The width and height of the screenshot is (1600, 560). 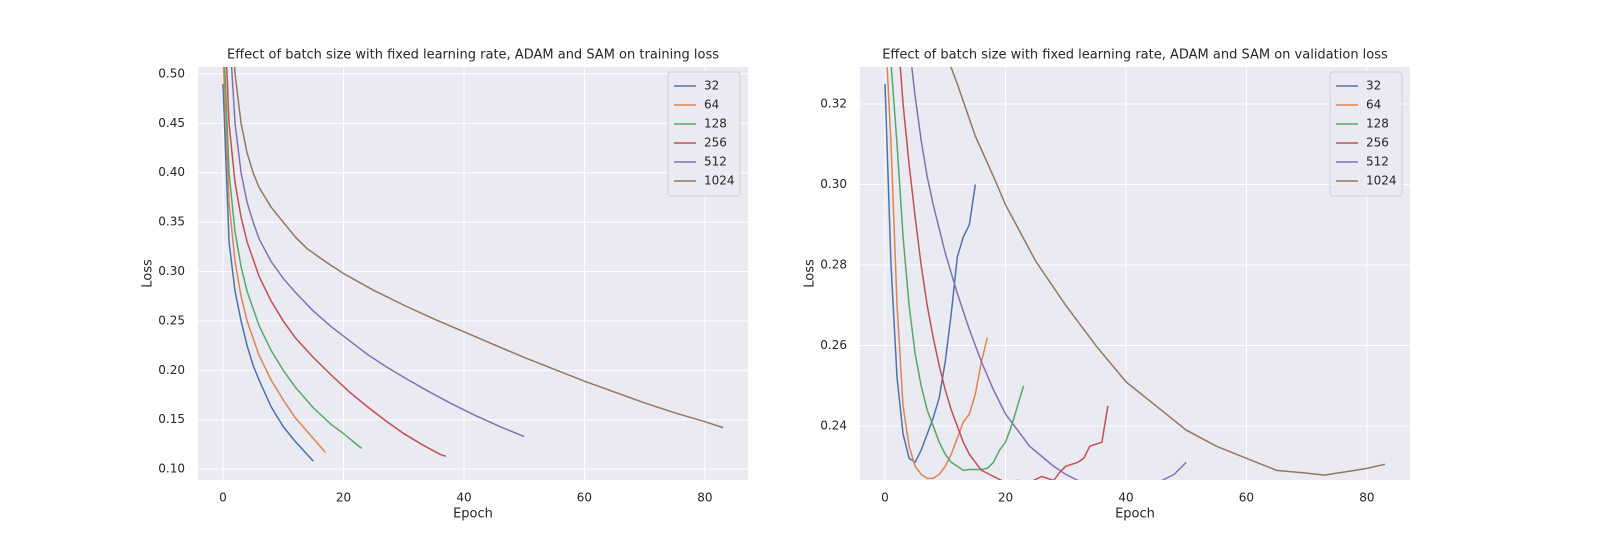 I want to click on y-tick-label: 0.26, so click(x=833, y=345).